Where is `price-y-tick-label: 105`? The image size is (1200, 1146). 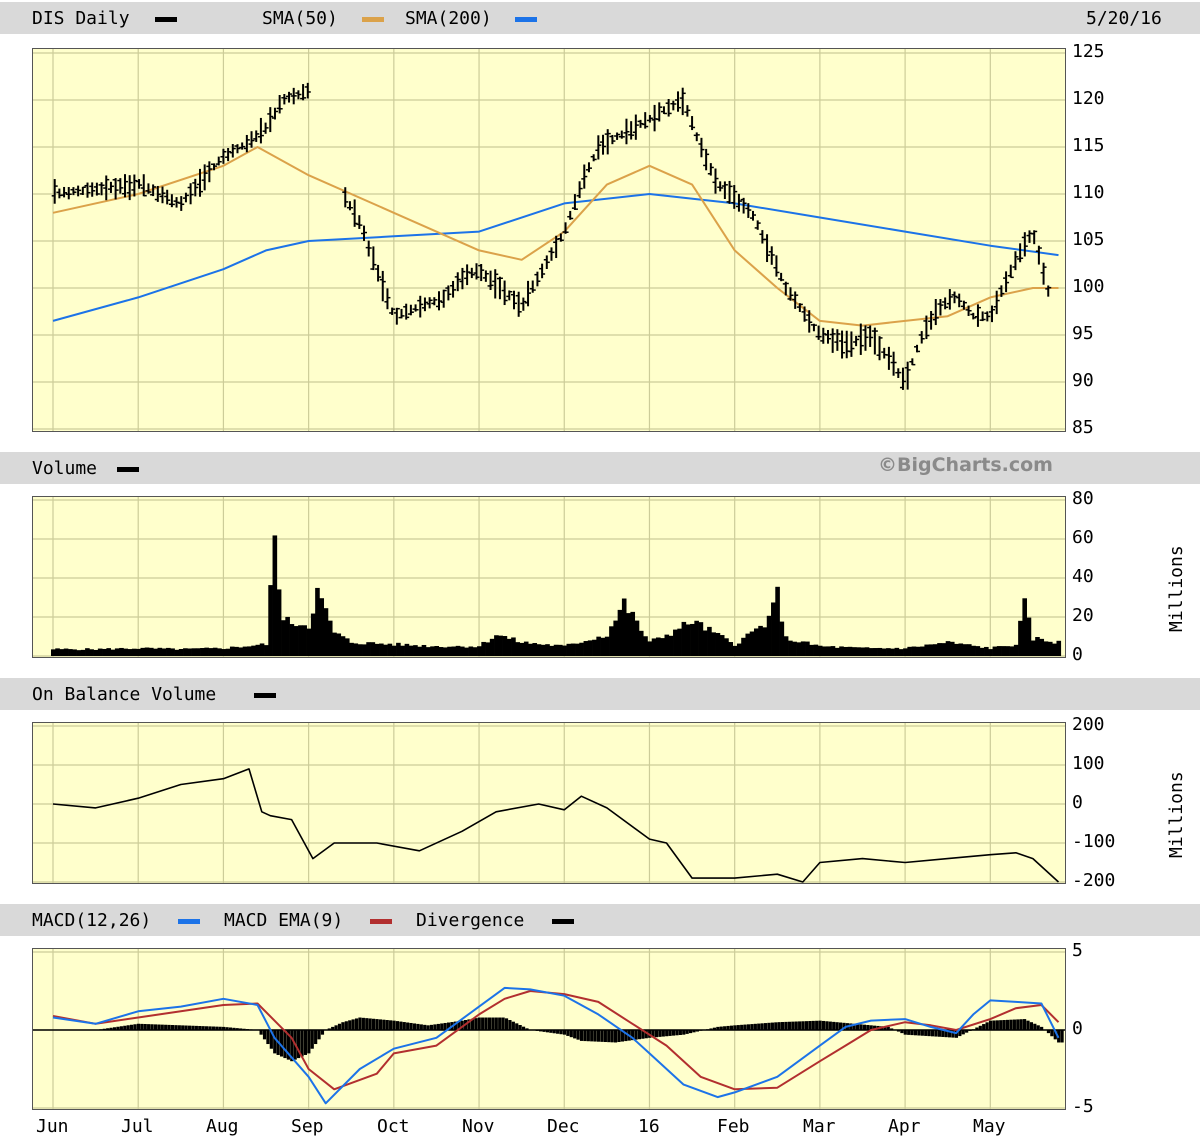
price-y-tick-label: 105 is located at coordinates (1088, 239).